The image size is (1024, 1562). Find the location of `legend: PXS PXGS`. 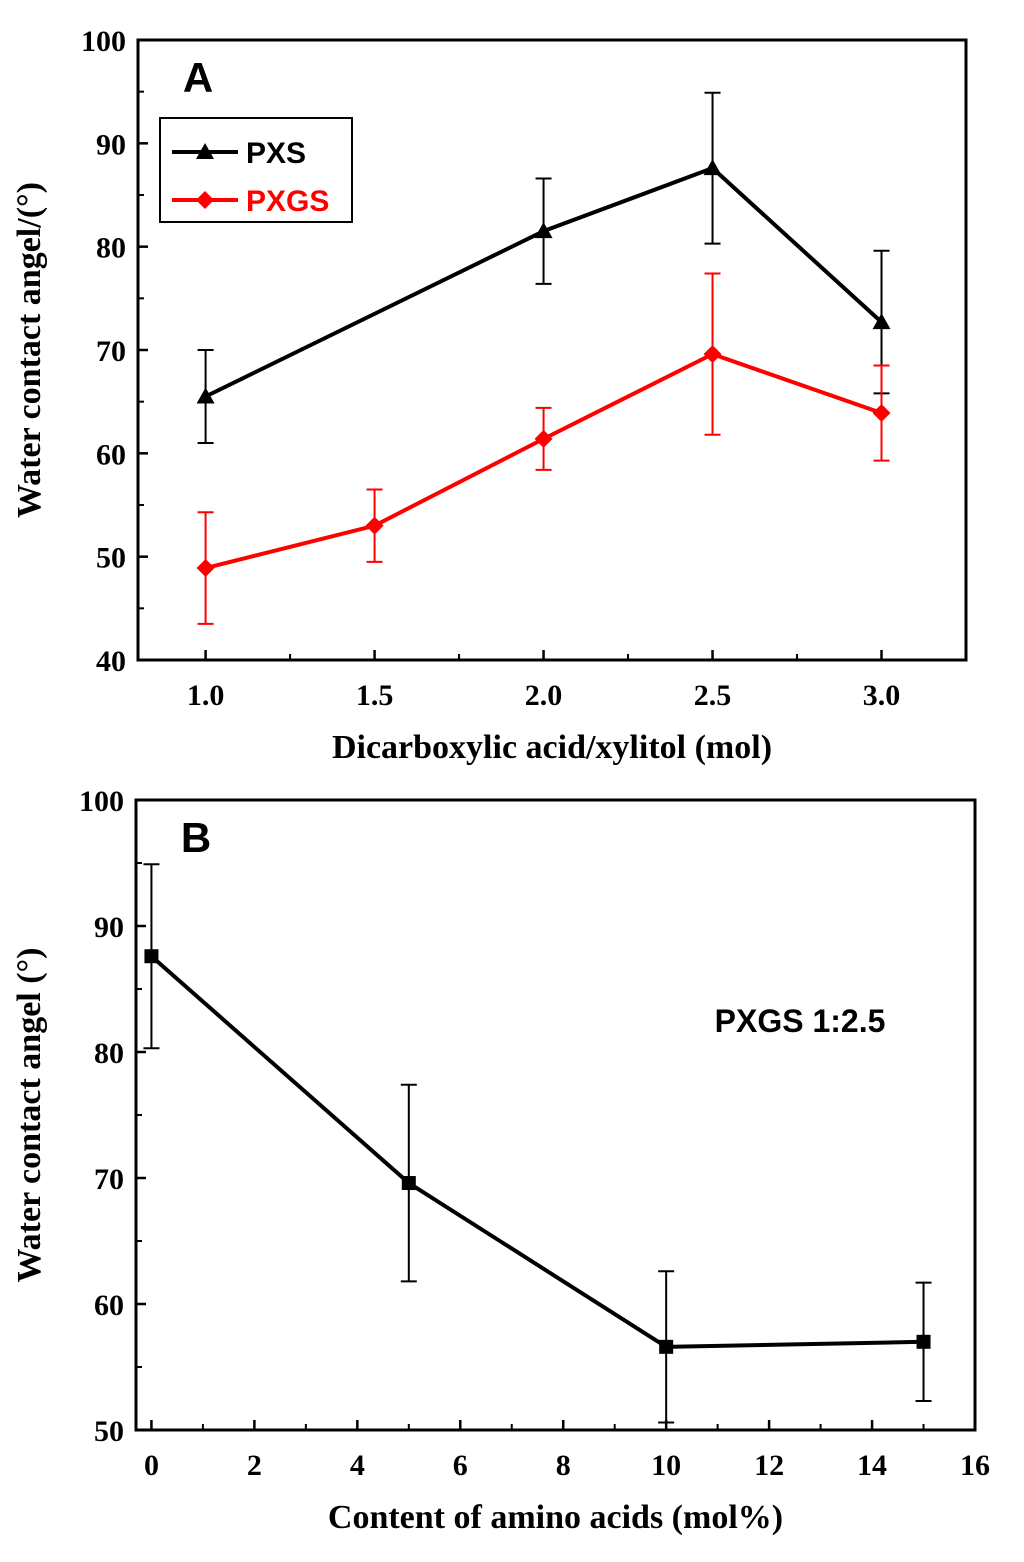

legend: PXS PXGS is located at coordinates (256, 170).